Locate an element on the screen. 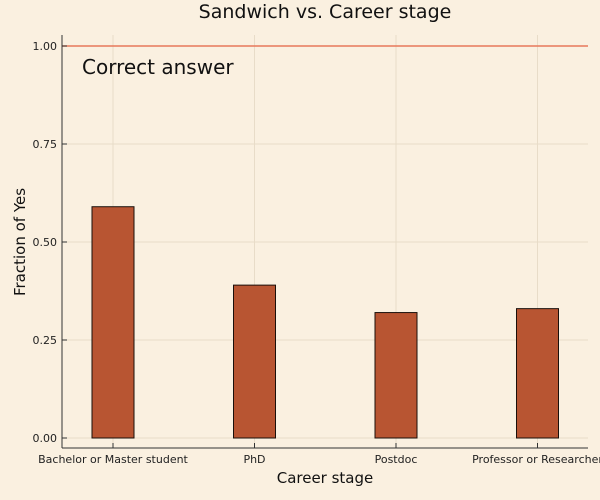 The height and width of the screenshot is (500, 600). y-tick-label: 0.00 is located at coordinates (45, 438).